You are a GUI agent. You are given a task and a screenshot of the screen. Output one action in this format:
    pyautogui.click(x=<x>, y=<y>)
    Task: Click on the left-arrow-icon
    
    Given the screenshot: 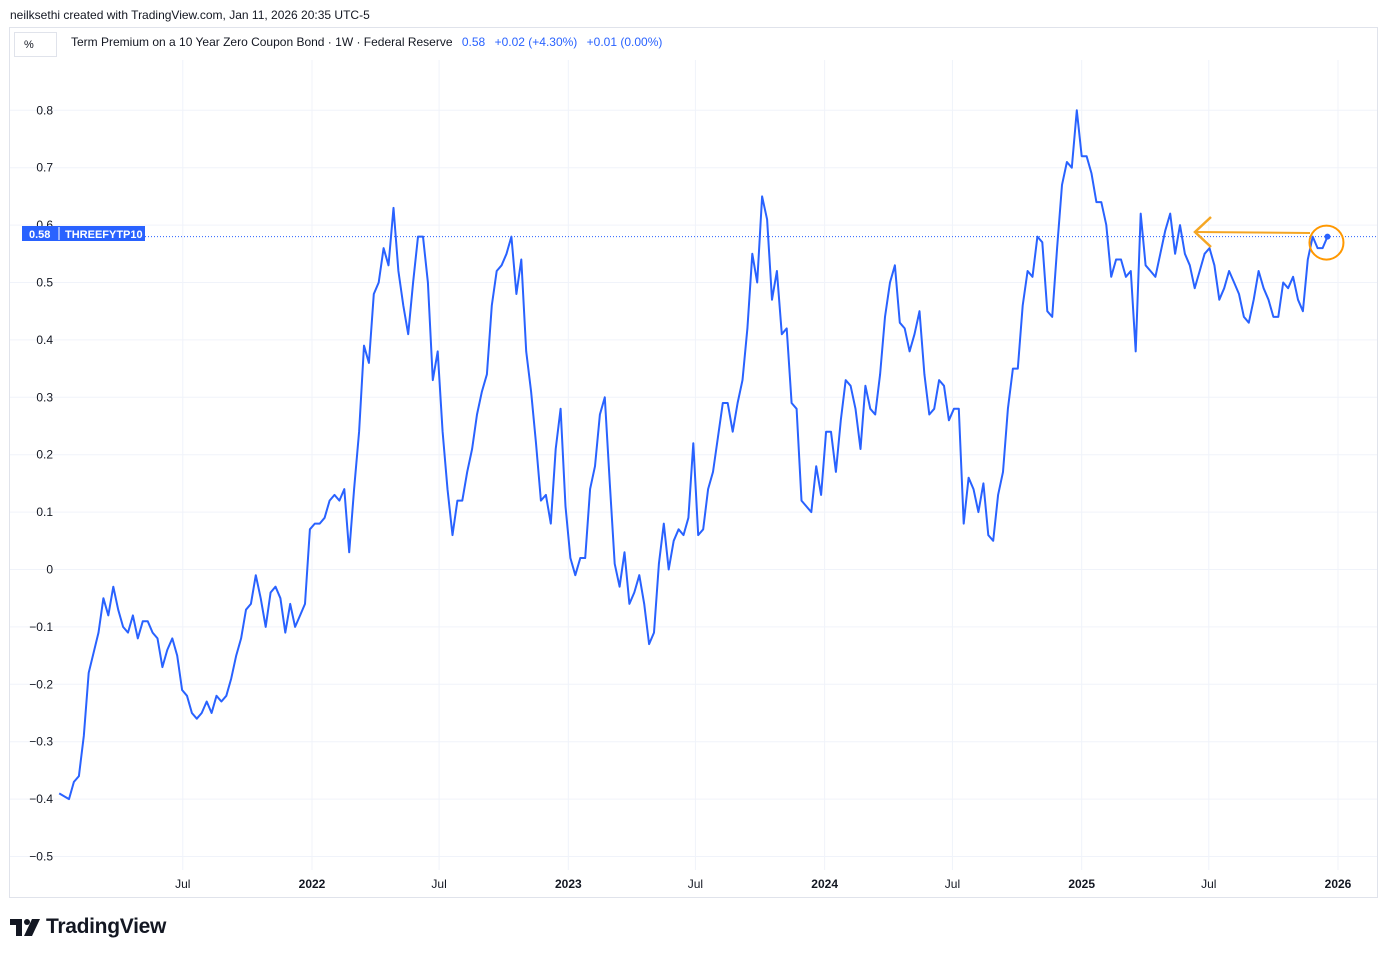 What is the action you would take?
    pyautogui.click(x=1253, y=232)
    